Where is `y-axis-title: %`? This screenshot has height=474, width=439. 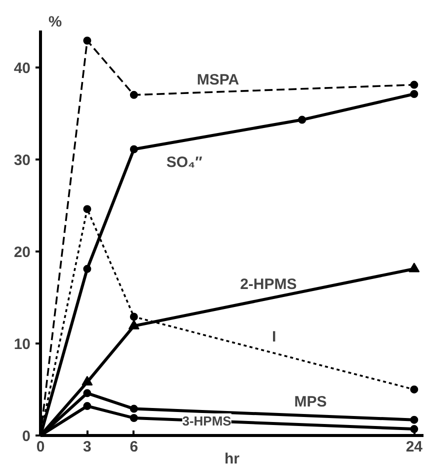
y-axis-title: % is located at coordinates (55, 22).